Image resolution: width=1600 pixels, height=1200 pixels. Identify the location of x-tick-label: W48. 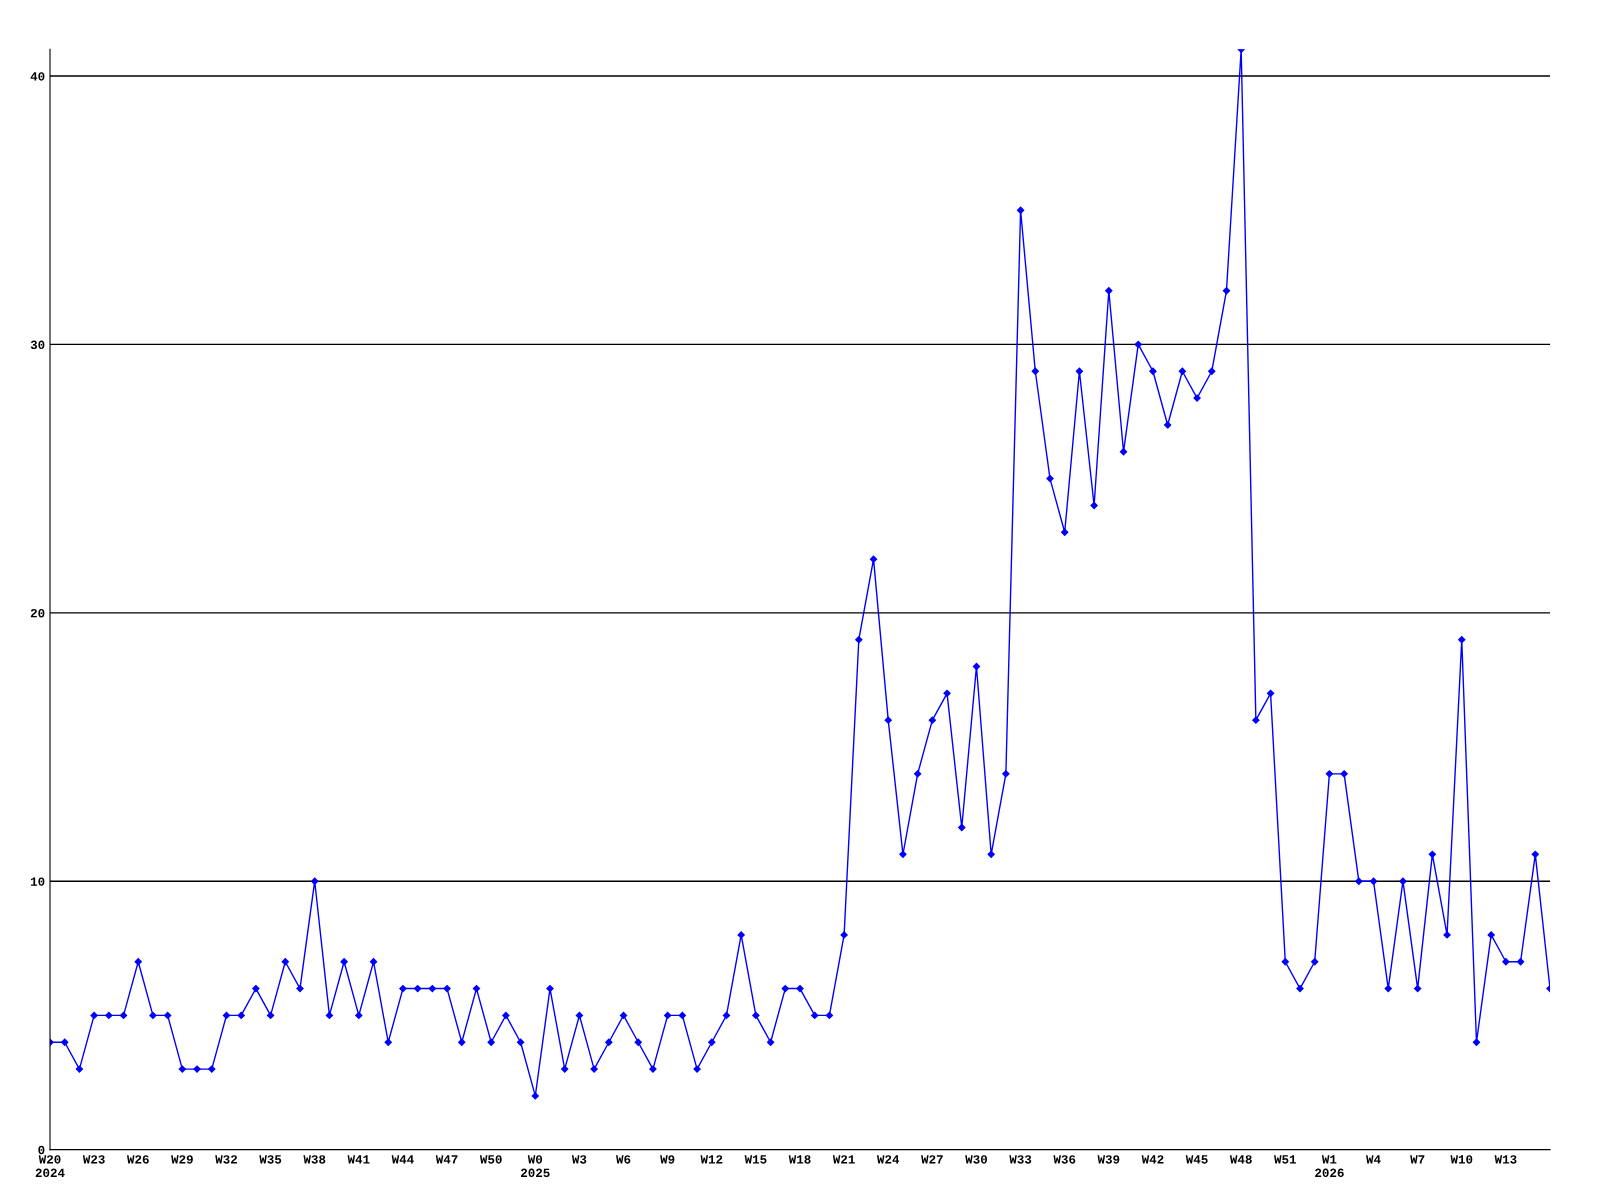
(1240, 1159).